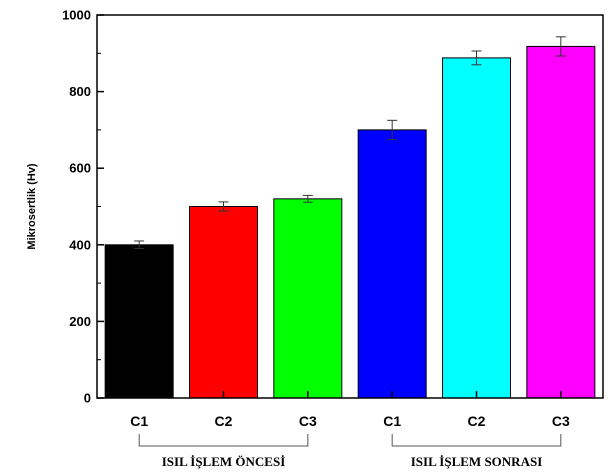 This screenshot has height=475, width=615. What do you see at coordinates (477, 461) in the screenshot?
I see `group-label: ISIL İŞLEM SONRASI` at bounding box center [477, 461].